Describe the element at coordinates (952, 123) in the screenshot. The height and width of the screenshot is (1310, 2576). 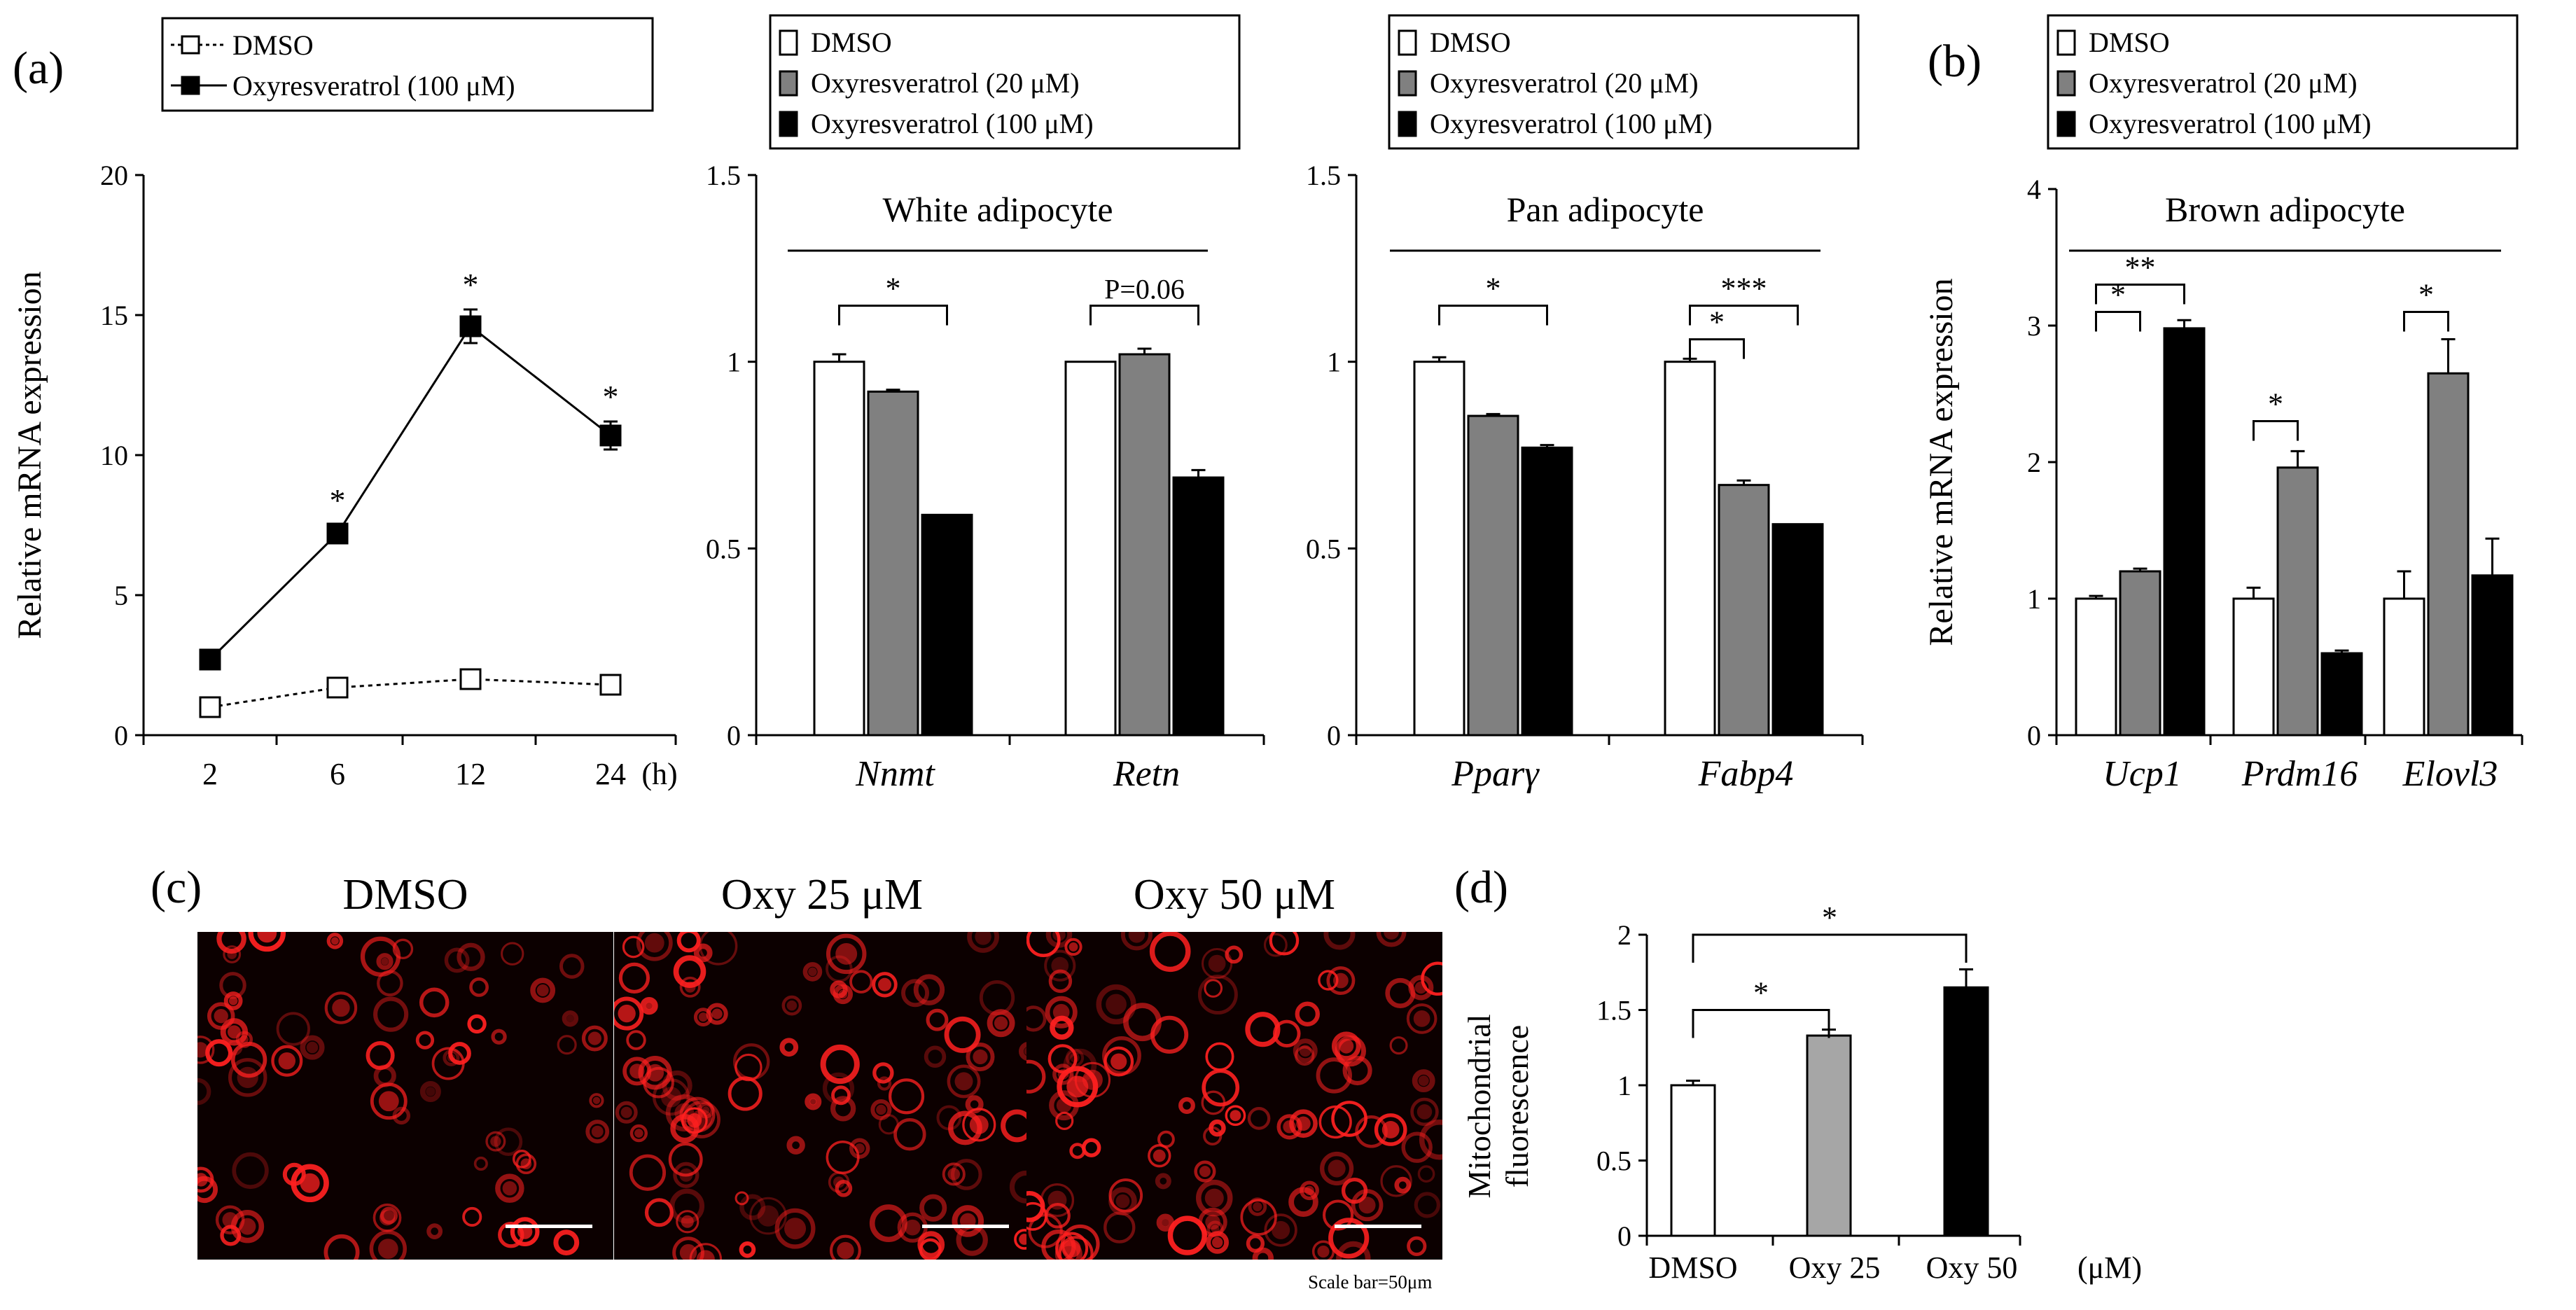
I see `white-legend-entry: Oxyresveratrol (100 μM)` at that location.